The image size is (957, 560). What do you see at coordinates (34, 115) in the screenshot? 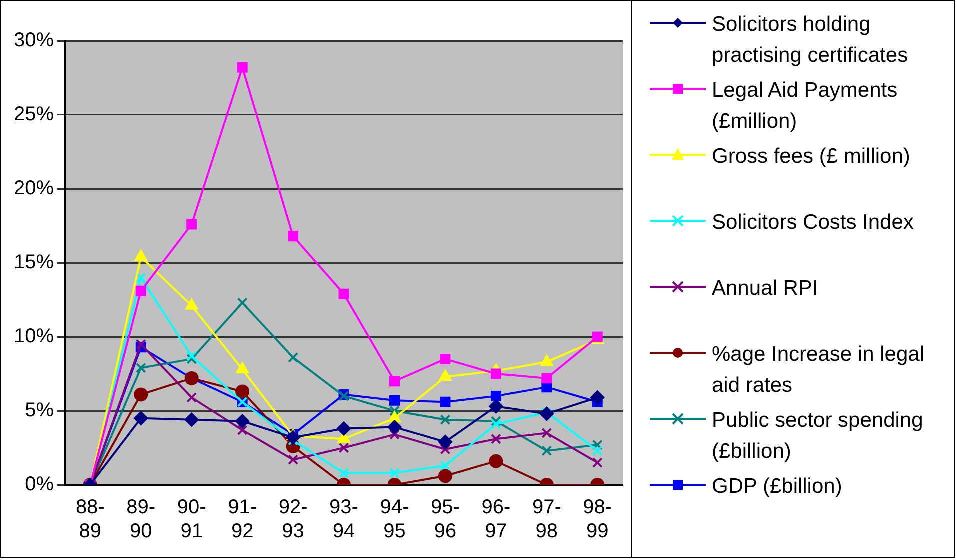
I see `y-tick-label: 25%` at bounding box center [34, 115].